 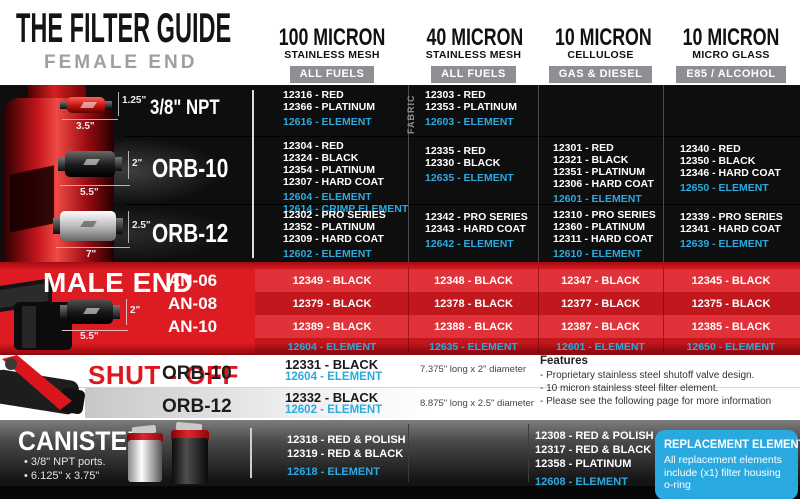 I want to click on shutoff-size-label: ORB-10, so click(x=197, y=373).